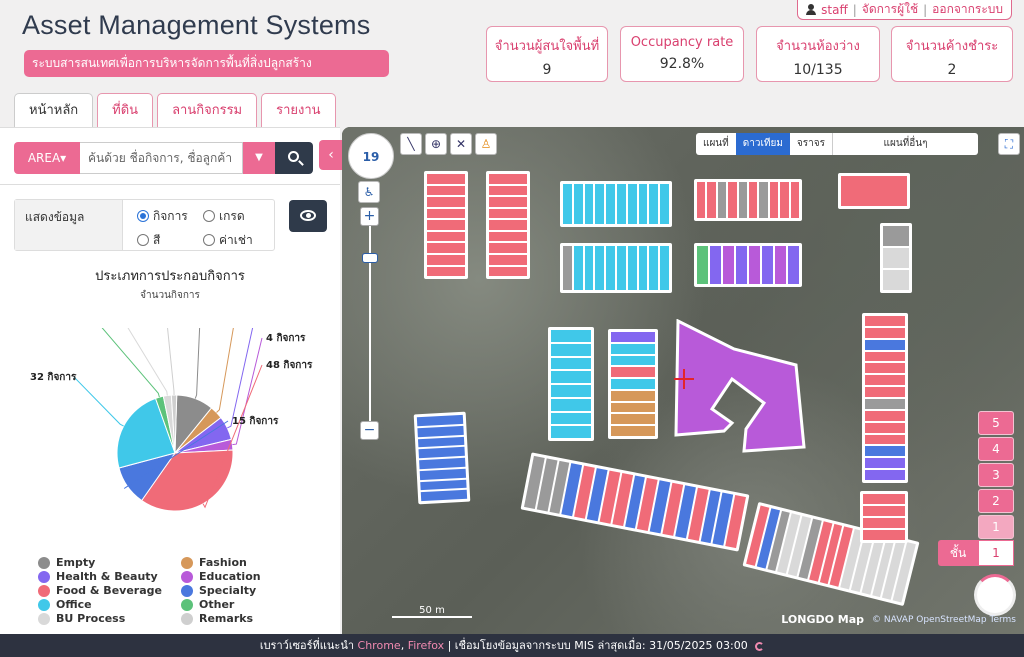 Image resolution: width=1024 pixels, height=657 pixels. Describe the element at coordinates (810, 143) in the screenshot. I see `layer-traffic: จราจร` at that location.